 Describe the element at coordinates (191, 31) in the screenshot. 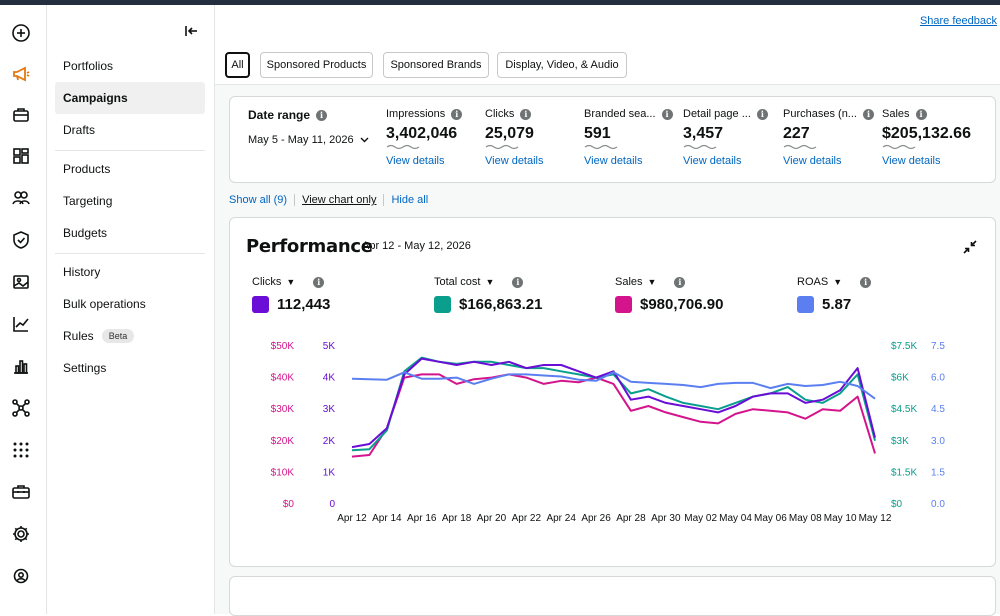

I see `collapse-sidebar-icon` at that location.